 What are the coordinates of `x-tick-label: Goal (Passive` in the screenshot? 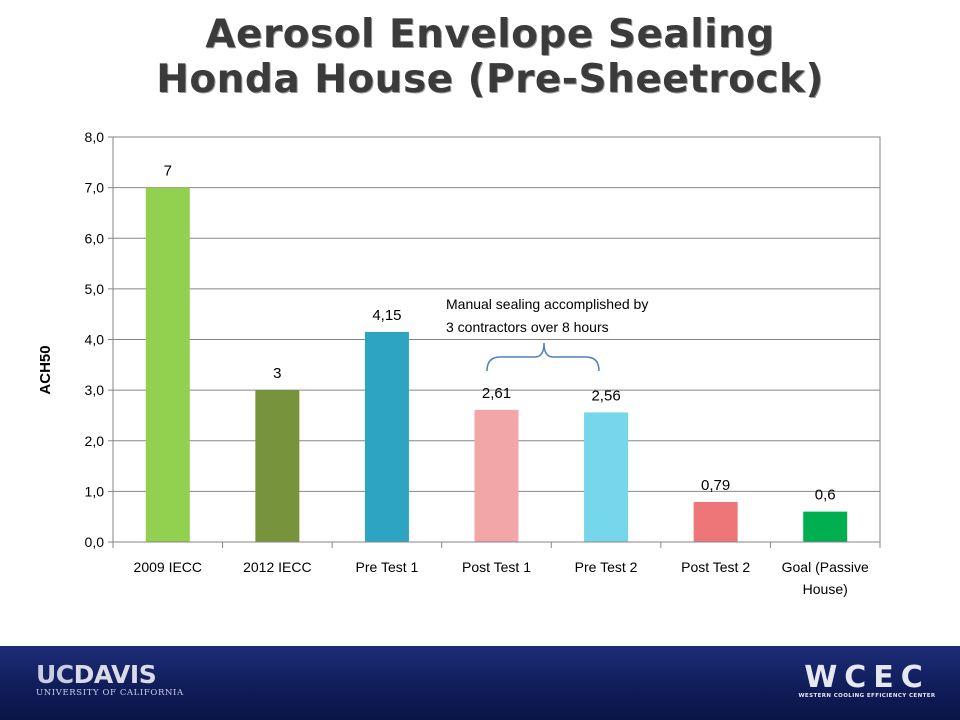 It's located at (825, 567).